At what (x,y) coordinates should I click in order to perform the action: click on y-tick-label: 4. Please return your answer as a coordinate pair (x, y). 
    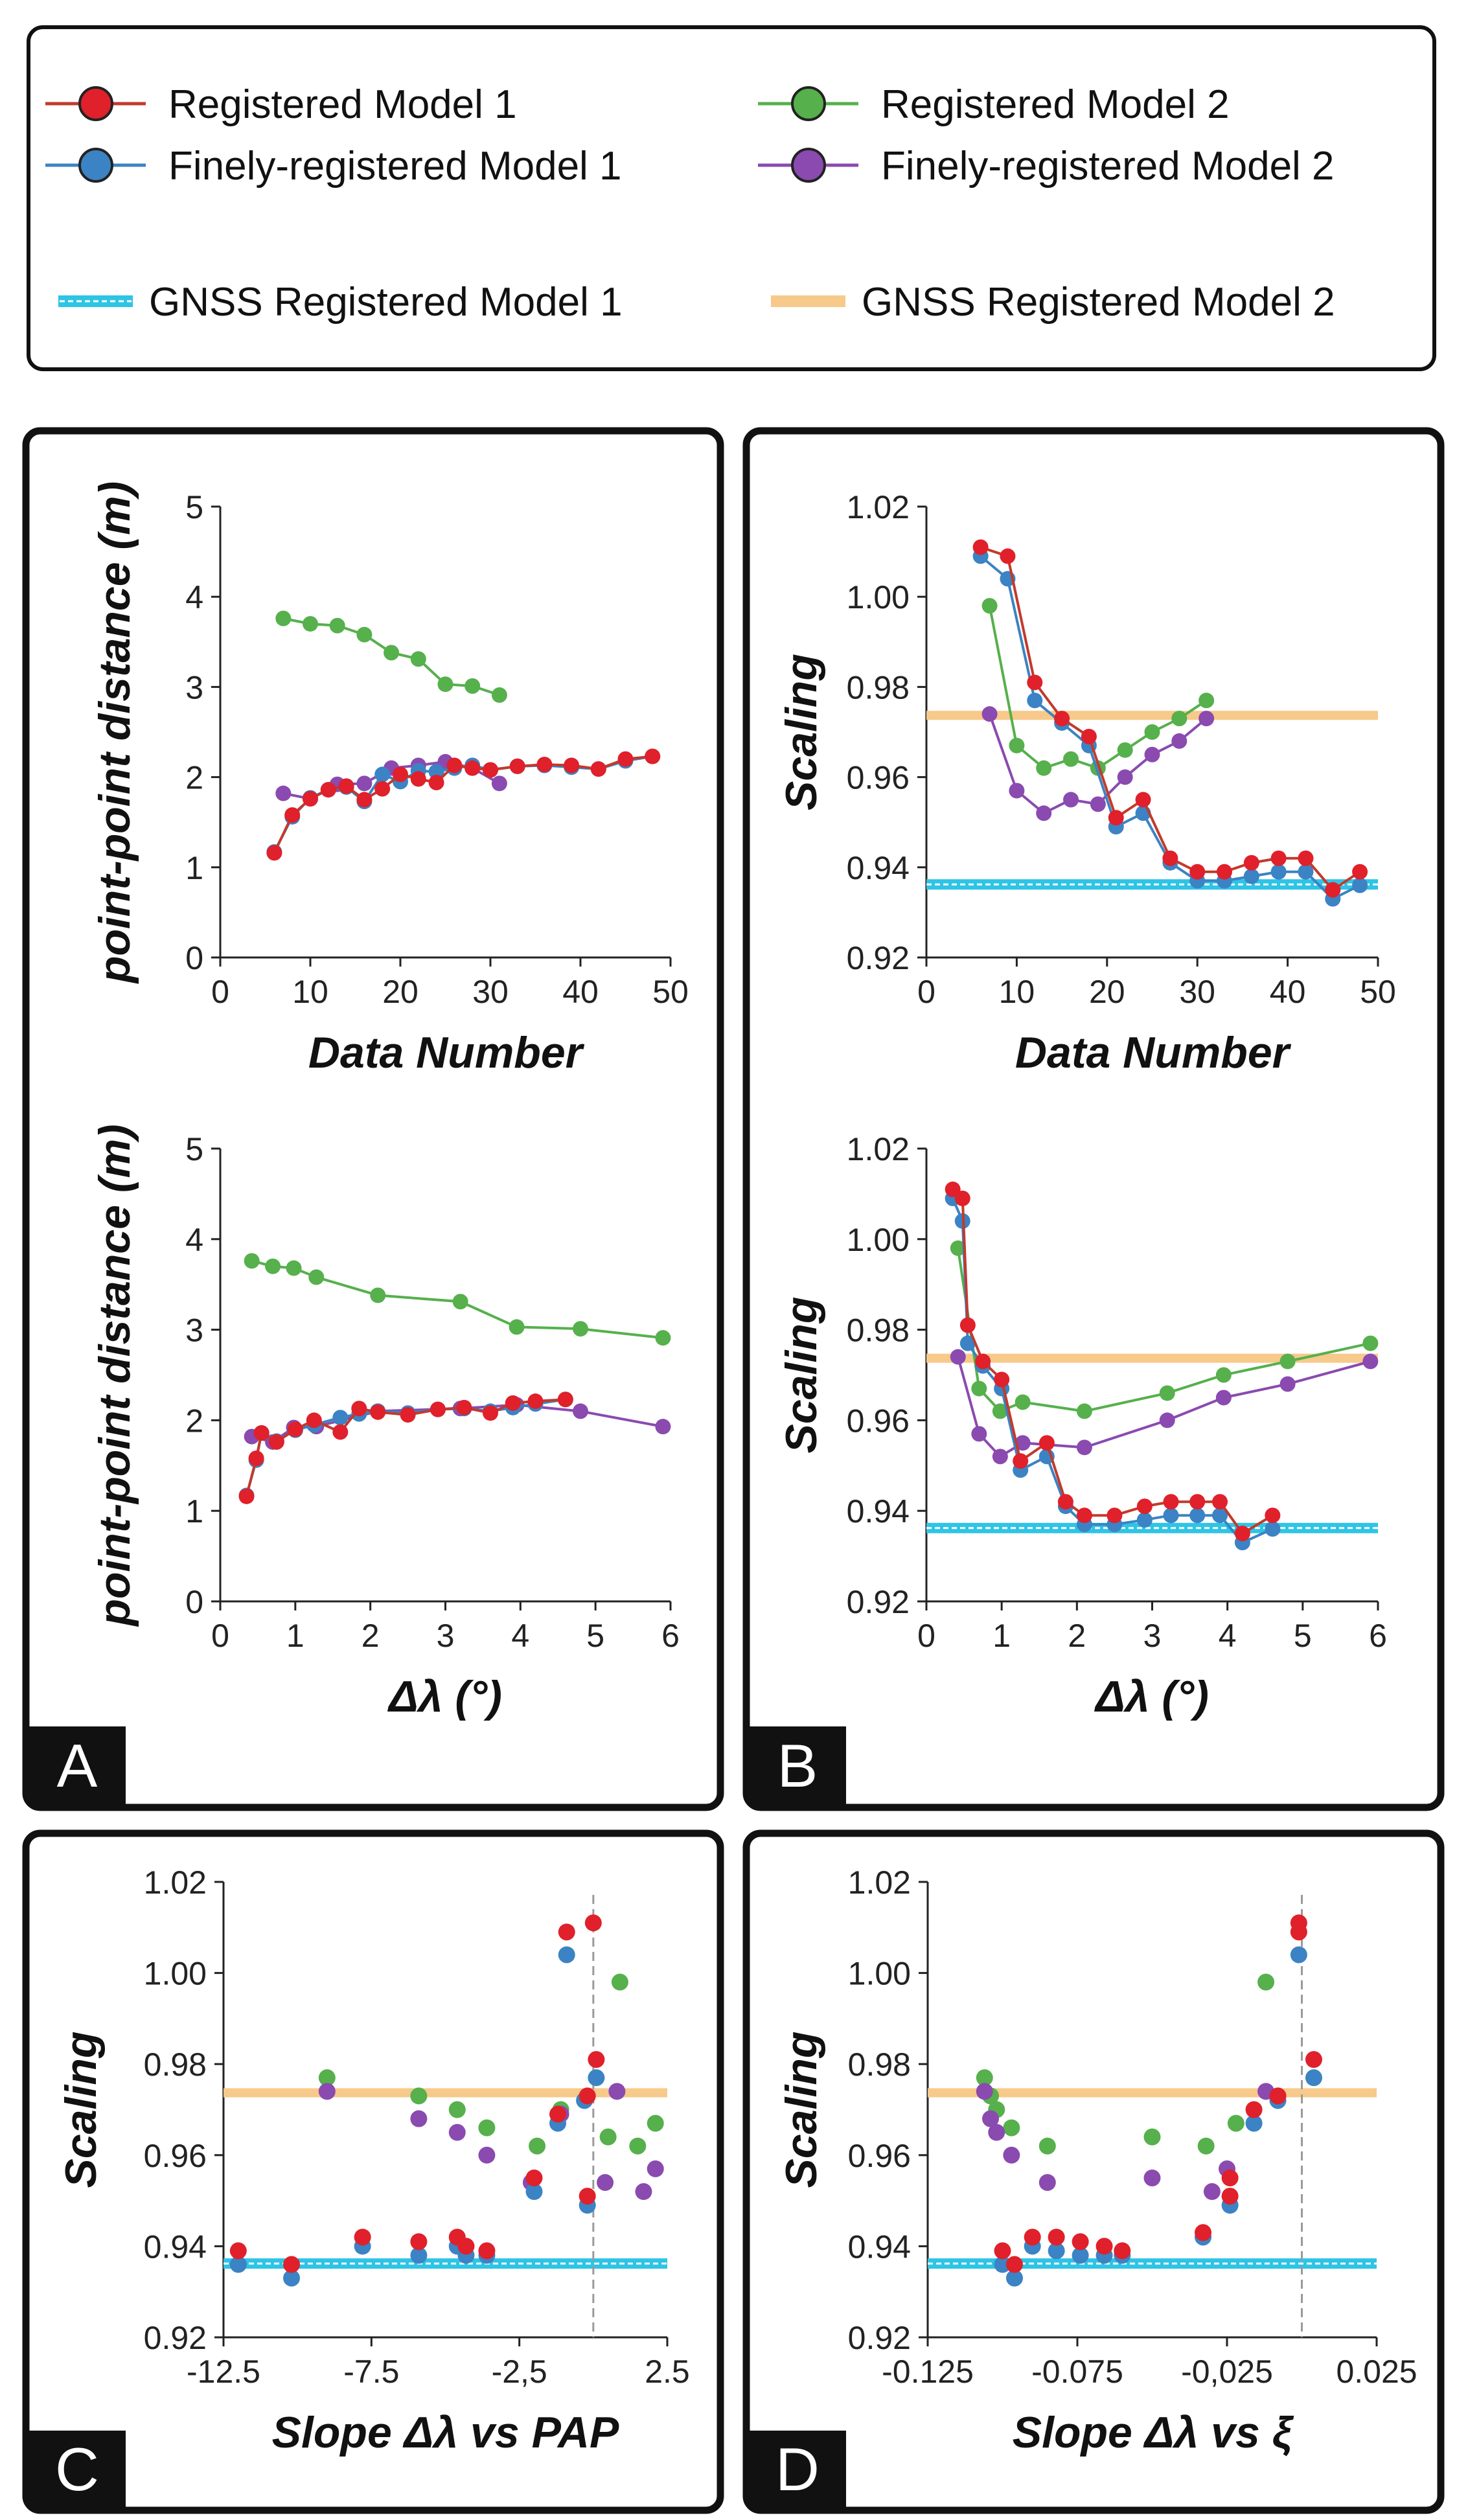
    Looking at the image, I should click on (194, 1240).